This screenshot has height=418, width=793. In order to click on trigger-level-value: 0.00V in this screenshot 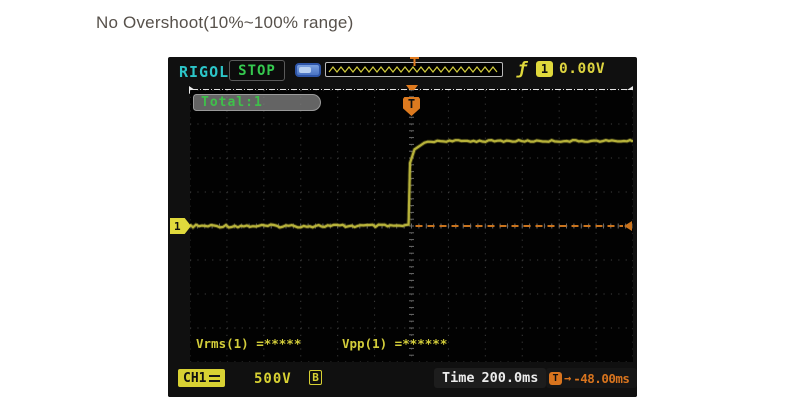, I will do `click(582, 69)`.